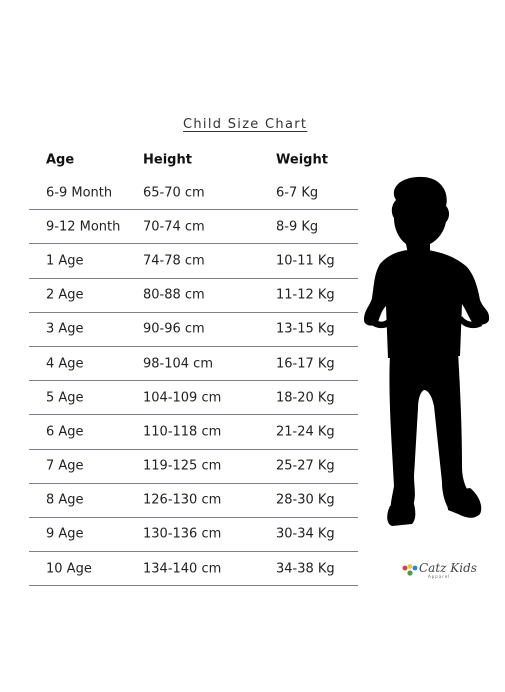 This screenshot has width=505, height=692. Describe the element at coordinates (305, 329) in the screenshot. I see `cell-weight: 13-15 Kg` at that location.